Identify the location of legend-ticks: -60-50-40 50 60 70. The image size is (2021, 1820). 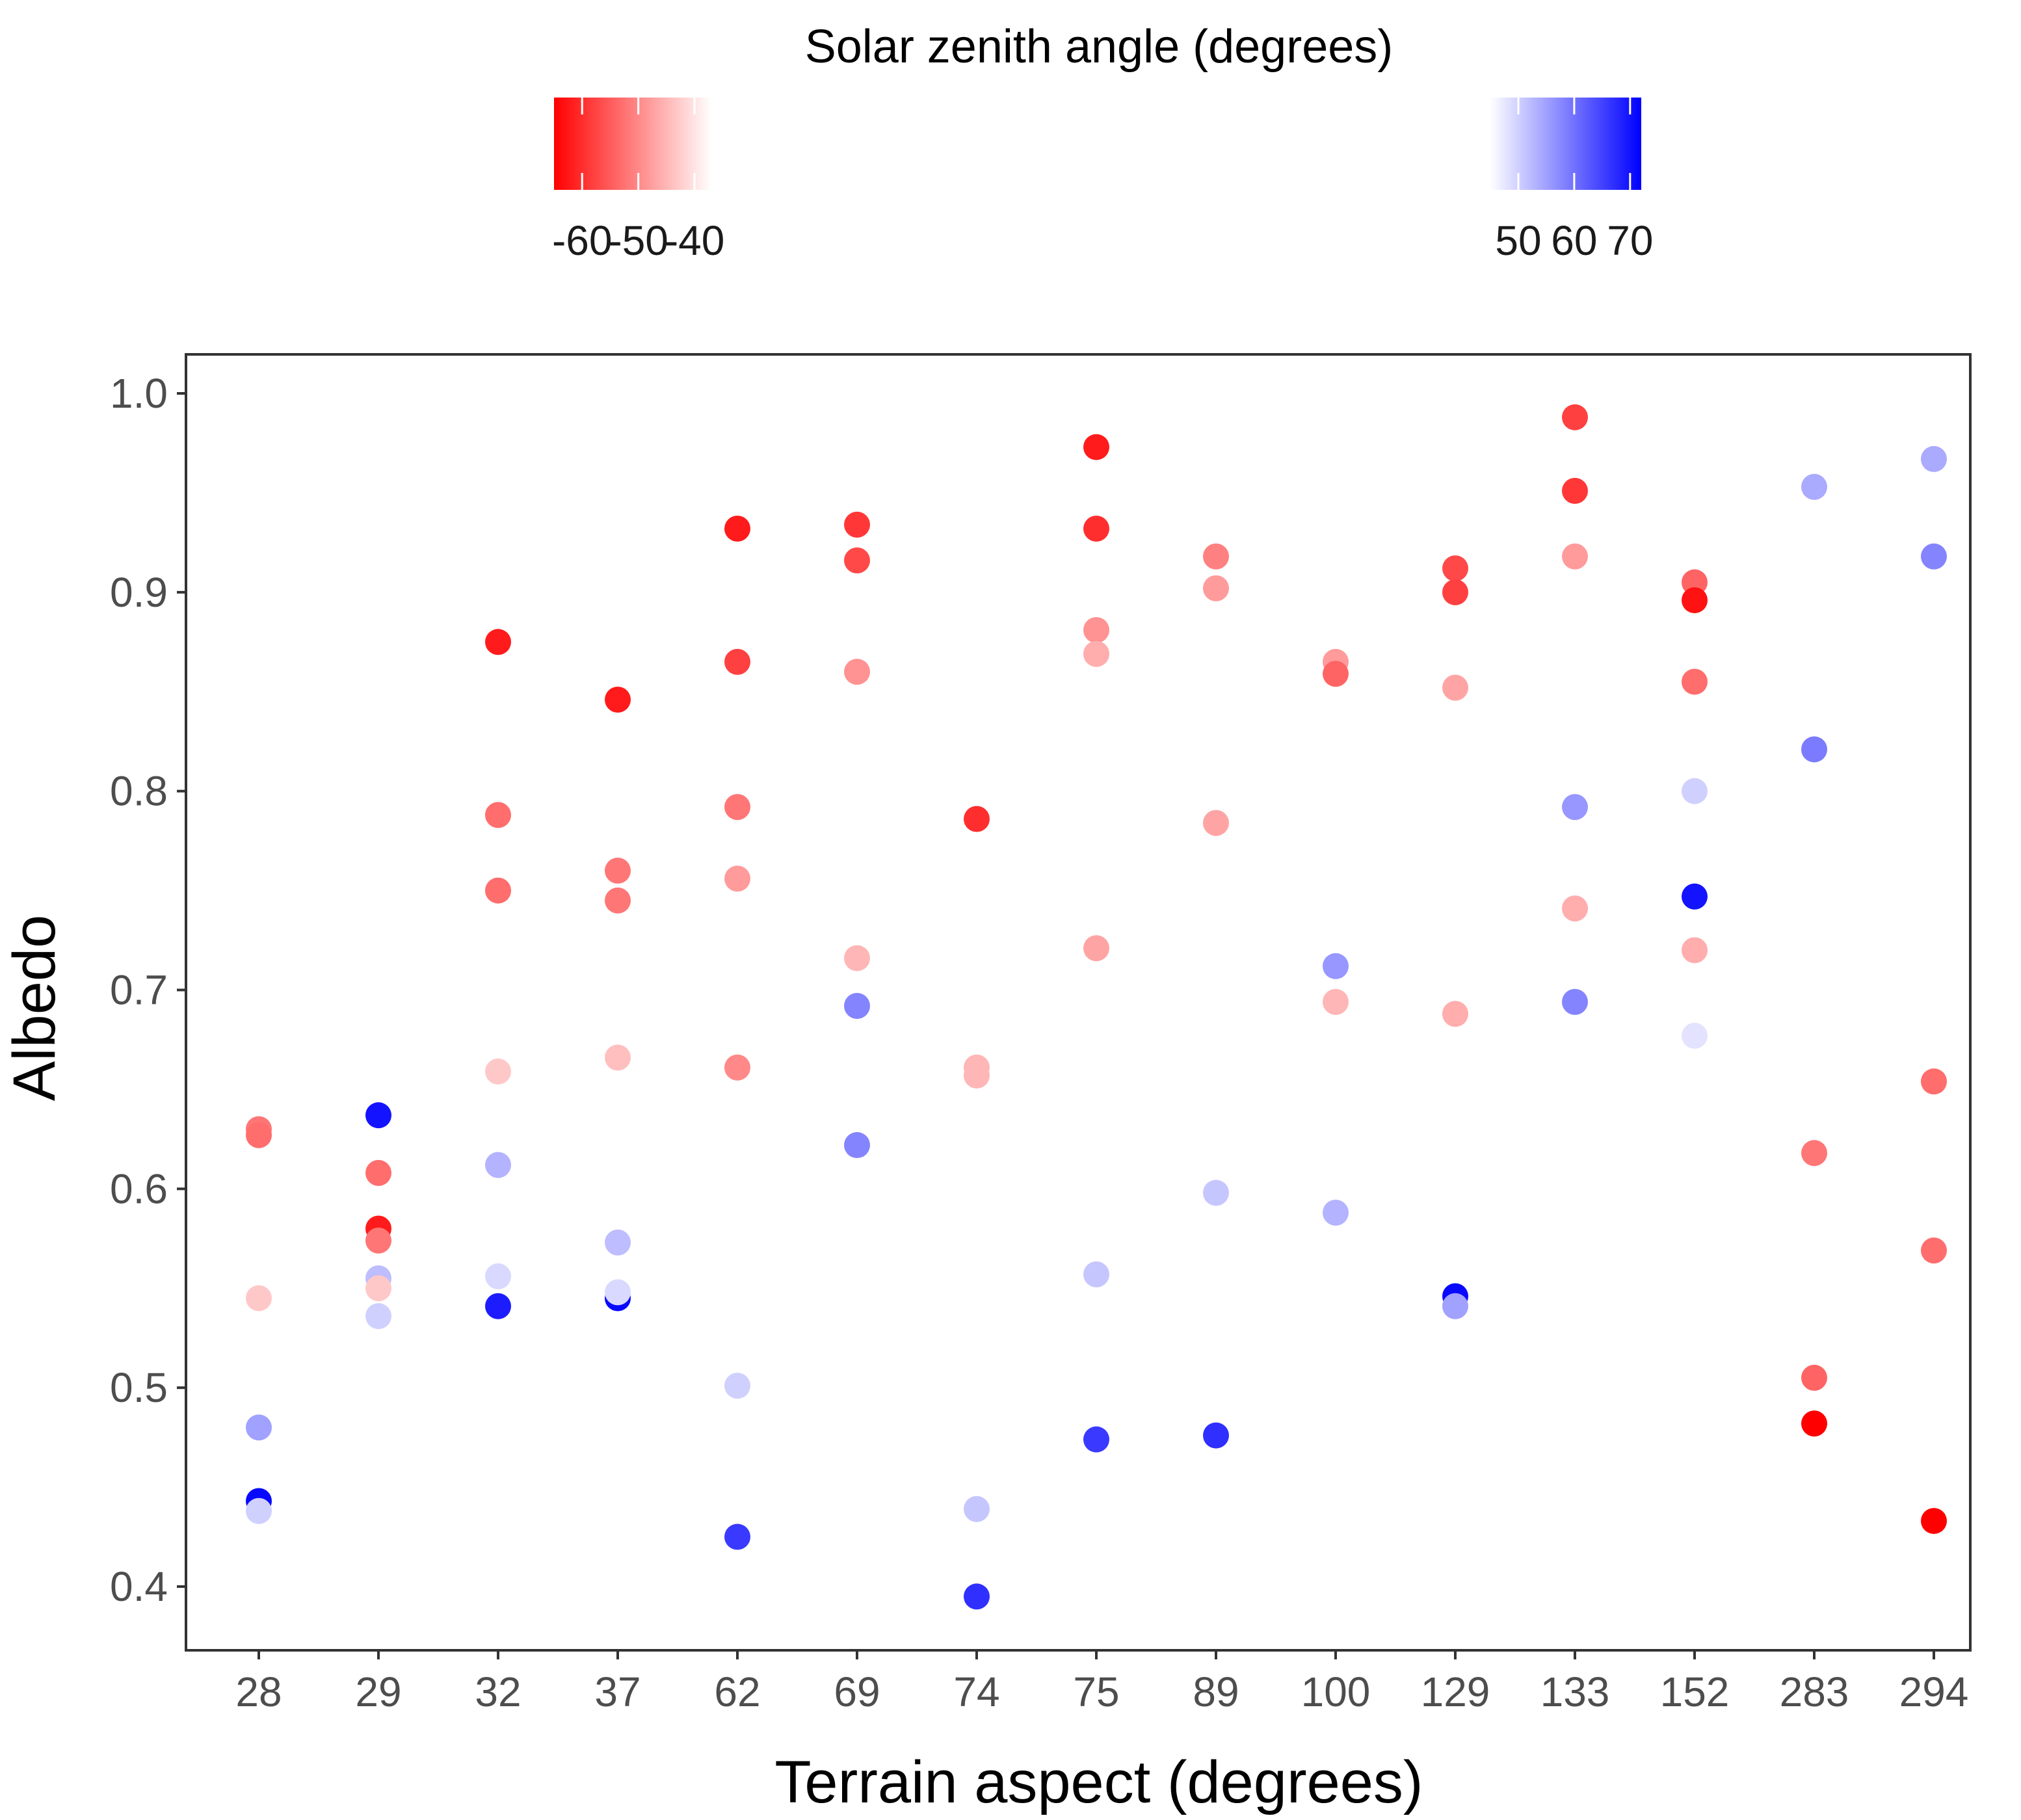
(1102, 181).